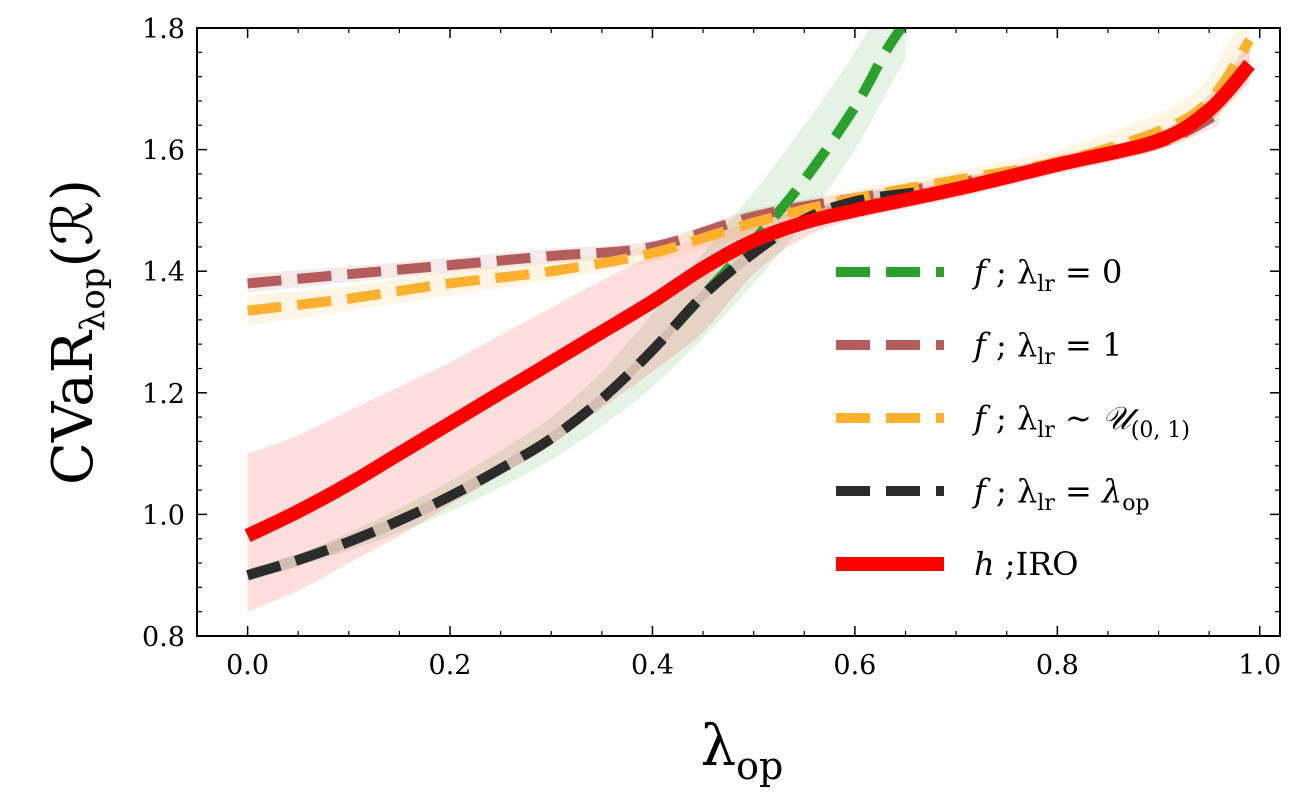 The image size is (1304, 794). I want to click on y-tick-label: 1.6, so click(163, 151).